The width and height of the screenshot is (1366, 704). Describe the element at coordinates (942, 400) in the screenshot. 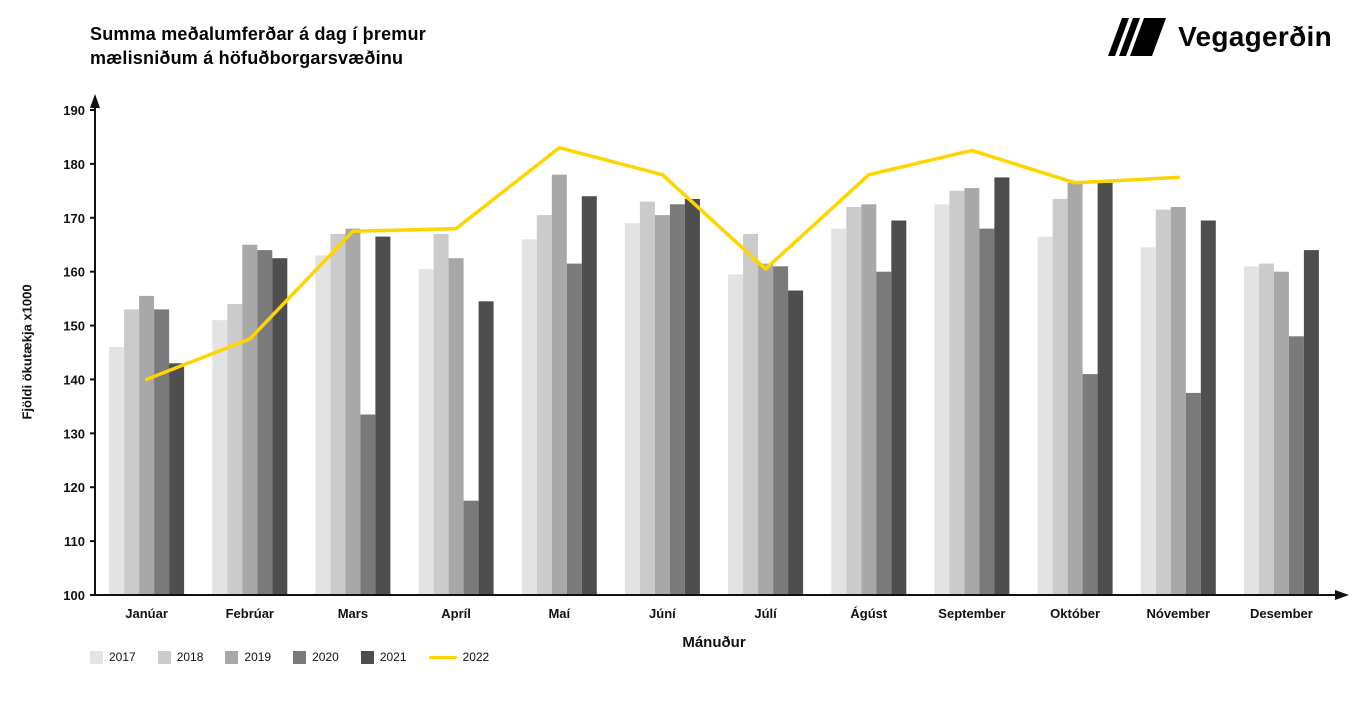

I see `bar-2017-September` at that location.